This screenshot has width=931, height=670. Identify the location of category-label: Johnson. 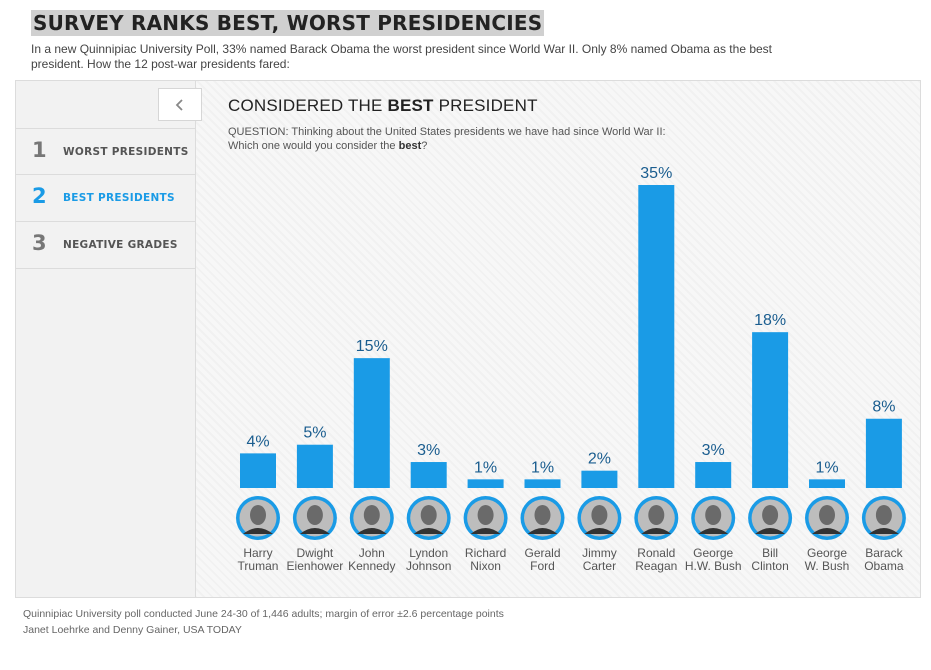
(428, 566).